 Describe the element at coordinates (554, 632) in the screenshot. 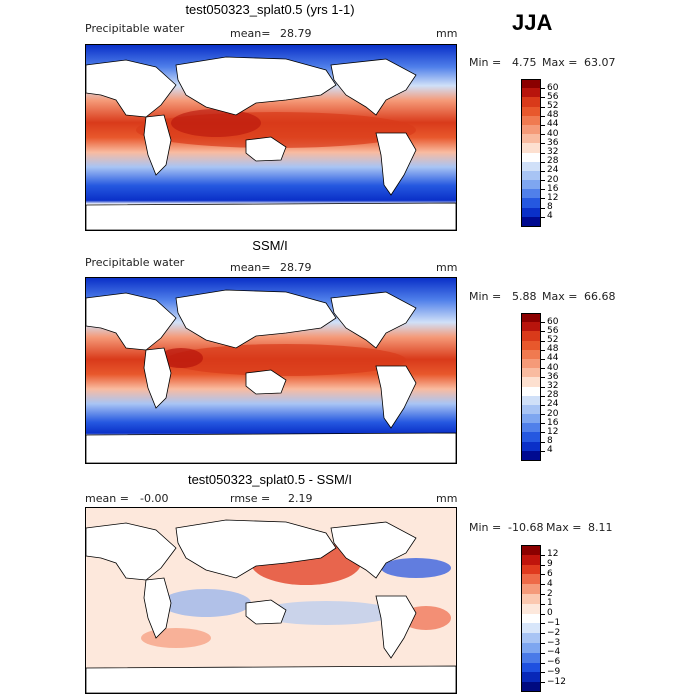

I see `panel3-colorbar-label: −2` at that location.